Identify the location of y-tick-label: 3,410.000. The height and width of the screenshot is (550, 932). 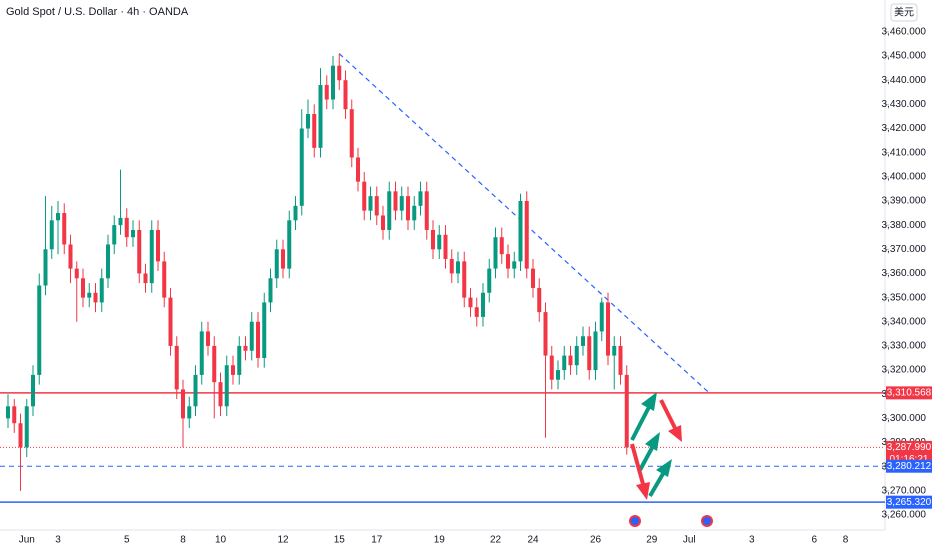
(904, 152).